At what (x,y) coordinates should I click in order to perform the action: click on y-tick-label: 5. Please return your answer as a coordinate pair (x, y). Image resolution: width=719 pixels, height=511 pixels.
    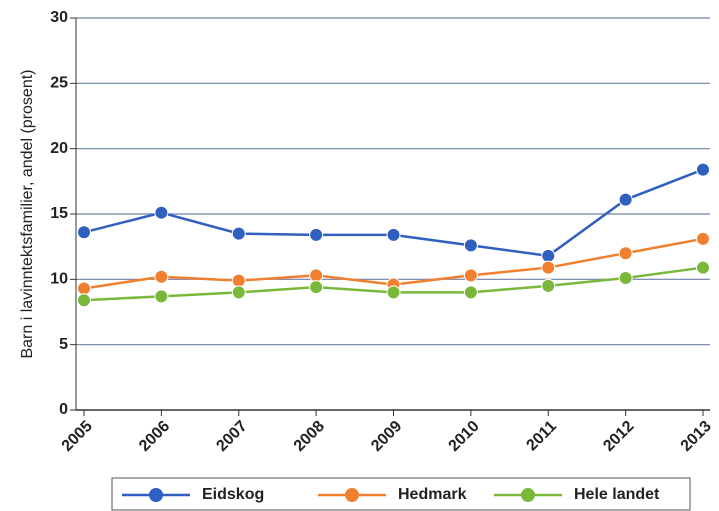
    Looking at the image, I should click on (63, 344).